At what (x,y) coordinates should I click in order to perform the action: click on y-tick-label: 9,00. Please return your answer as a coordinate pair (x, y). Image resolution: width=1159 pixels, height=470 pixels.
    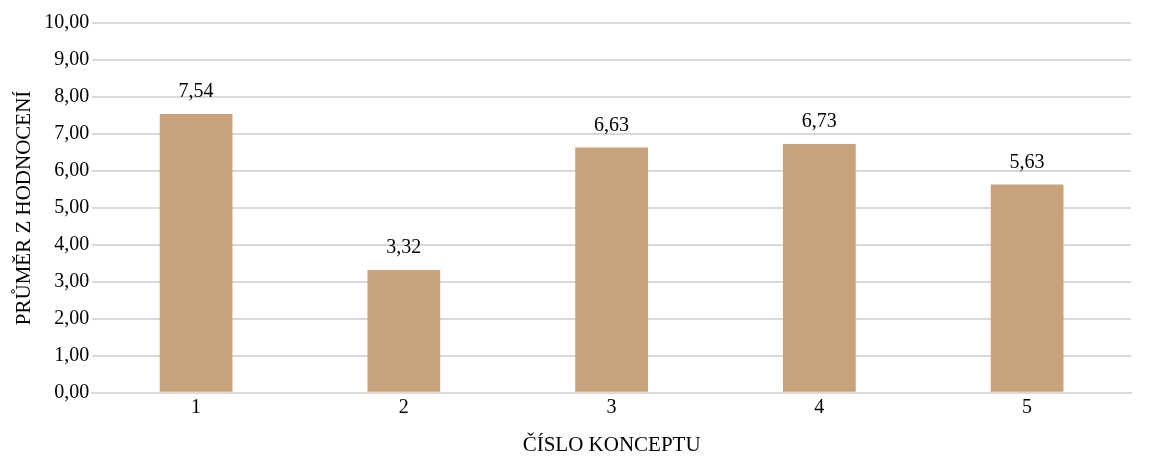
    Looking at the image, I should click on (72, 58).